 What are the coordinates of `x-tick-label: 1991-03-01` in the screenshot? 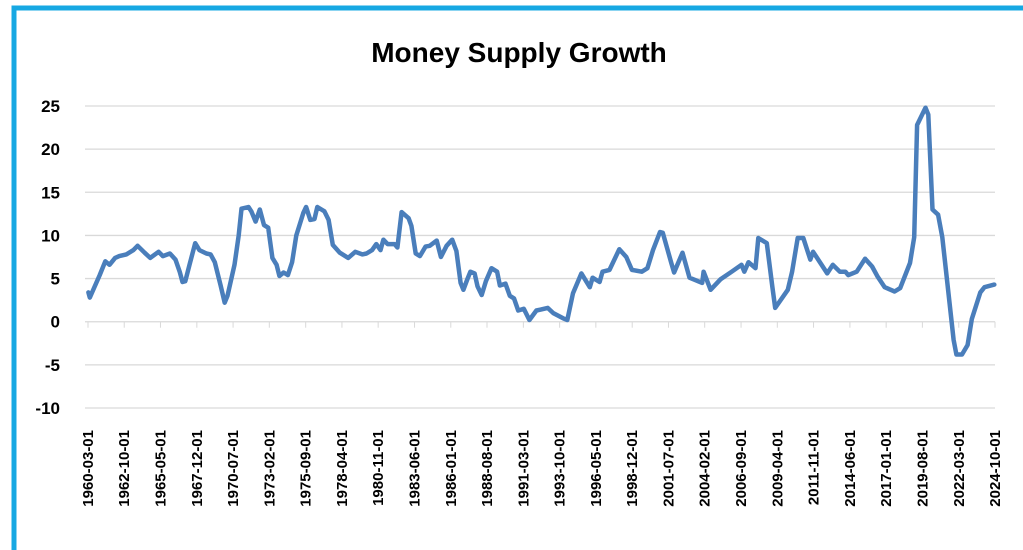 It's located at (523, 468).